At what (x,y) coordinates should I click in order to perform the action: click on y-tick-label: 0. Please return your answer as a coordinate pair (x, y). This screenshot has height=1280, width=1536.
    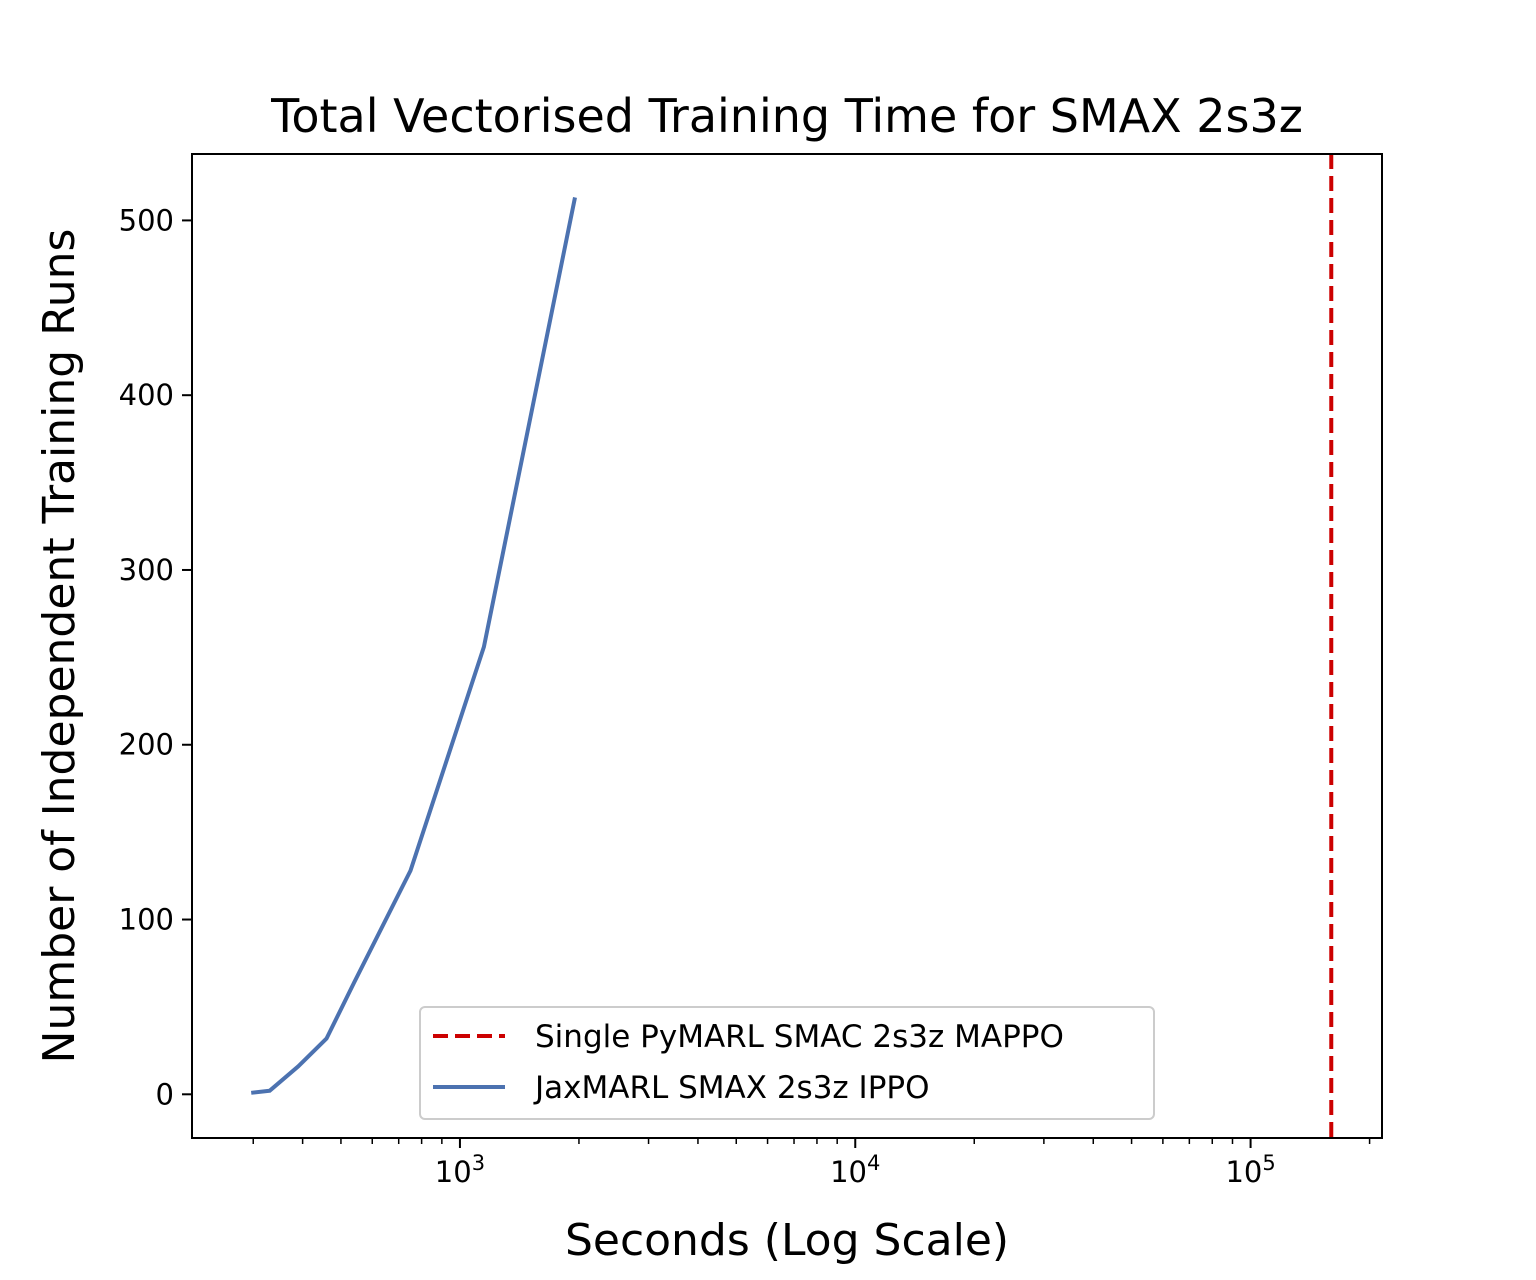
    Looking at the image, I should click on (165, 1094).